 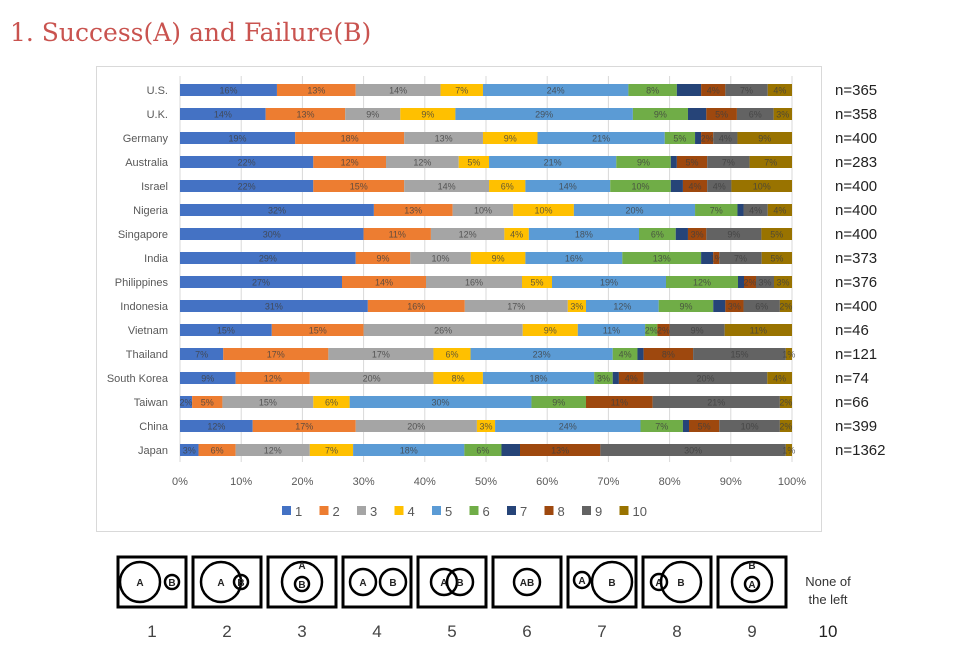 What do you see at coordinates (856, 114) in the screenshot?
I see `sample-size-label: n=358` at bounding box center [856, 114].